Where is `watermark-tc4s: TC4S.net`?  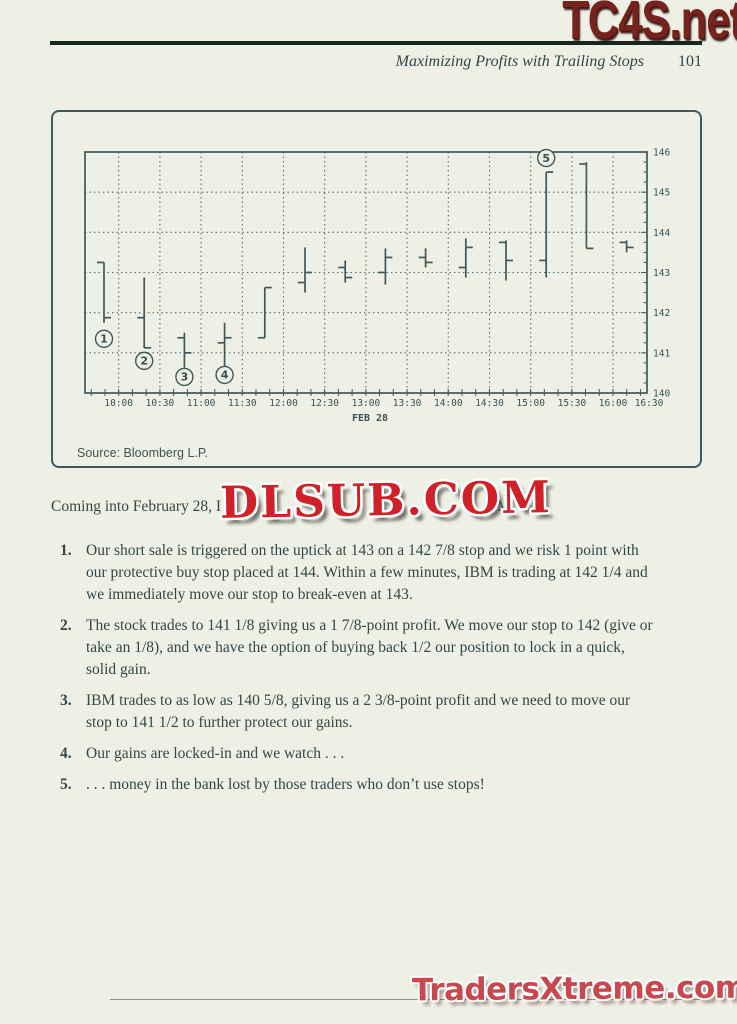
watermark-tc4s: TC4S.net is located at coordinates (649, 25).